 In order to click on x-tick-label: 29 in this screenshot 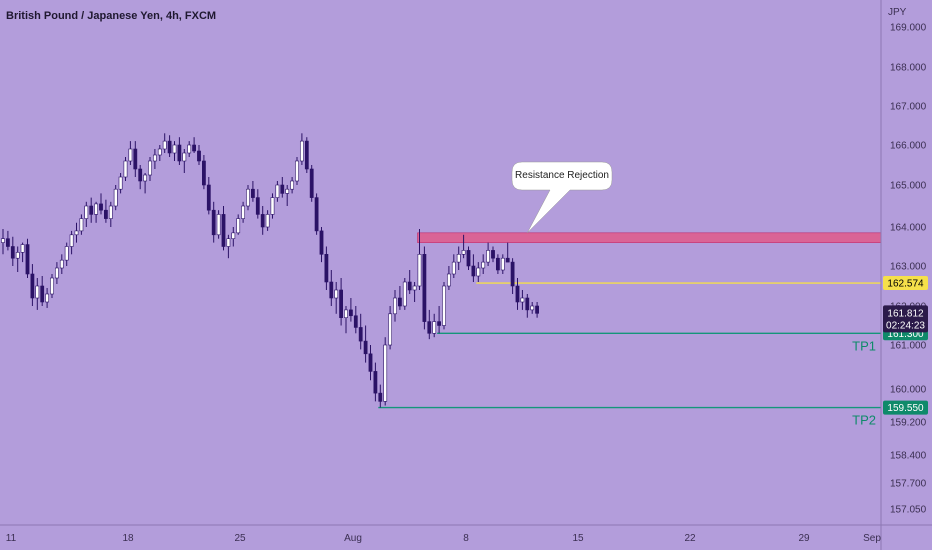, I will do `click(804, 538)`.